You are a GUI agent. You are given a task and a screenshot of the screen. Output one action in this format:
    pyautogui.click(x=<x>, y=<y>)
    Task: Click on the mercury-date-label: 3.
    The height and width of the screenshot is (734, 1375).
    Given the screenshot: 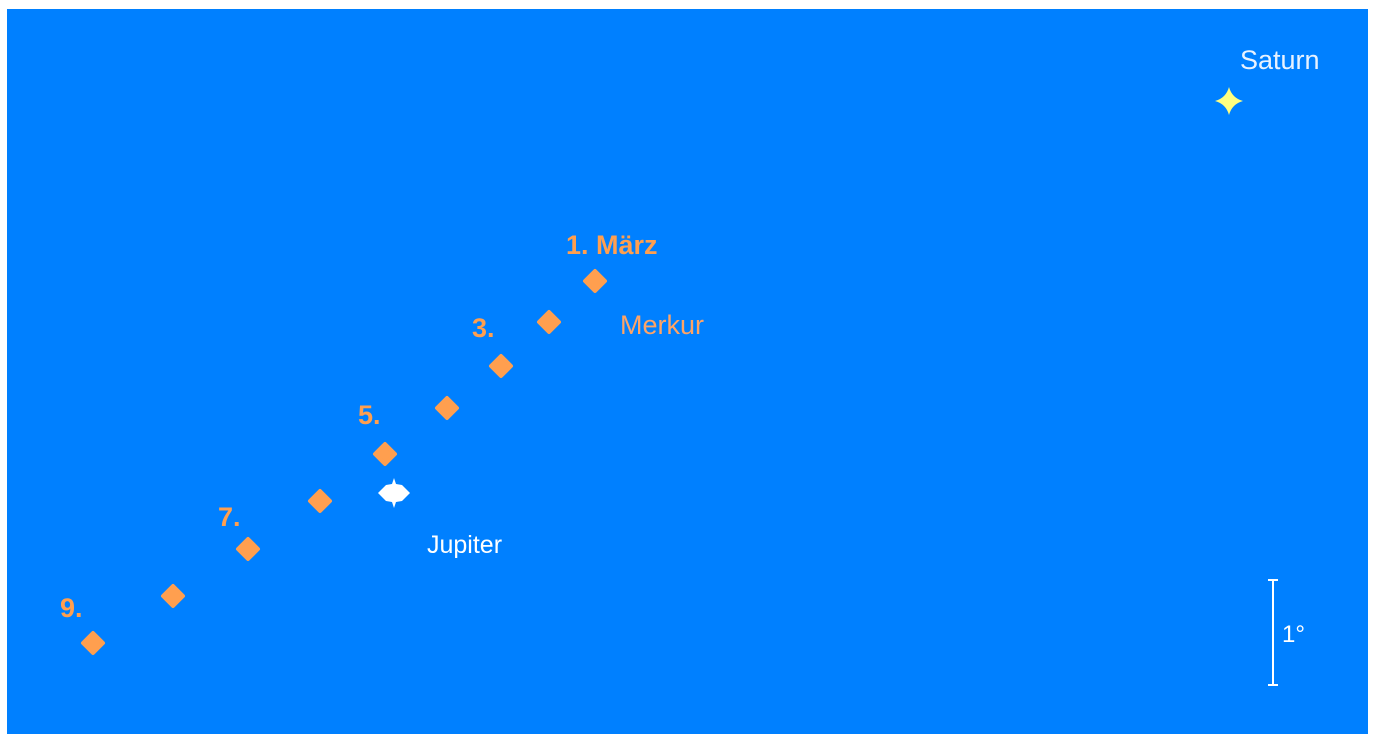 What is the action you would take?
    pyautogui.click(x=483, y=328)
    